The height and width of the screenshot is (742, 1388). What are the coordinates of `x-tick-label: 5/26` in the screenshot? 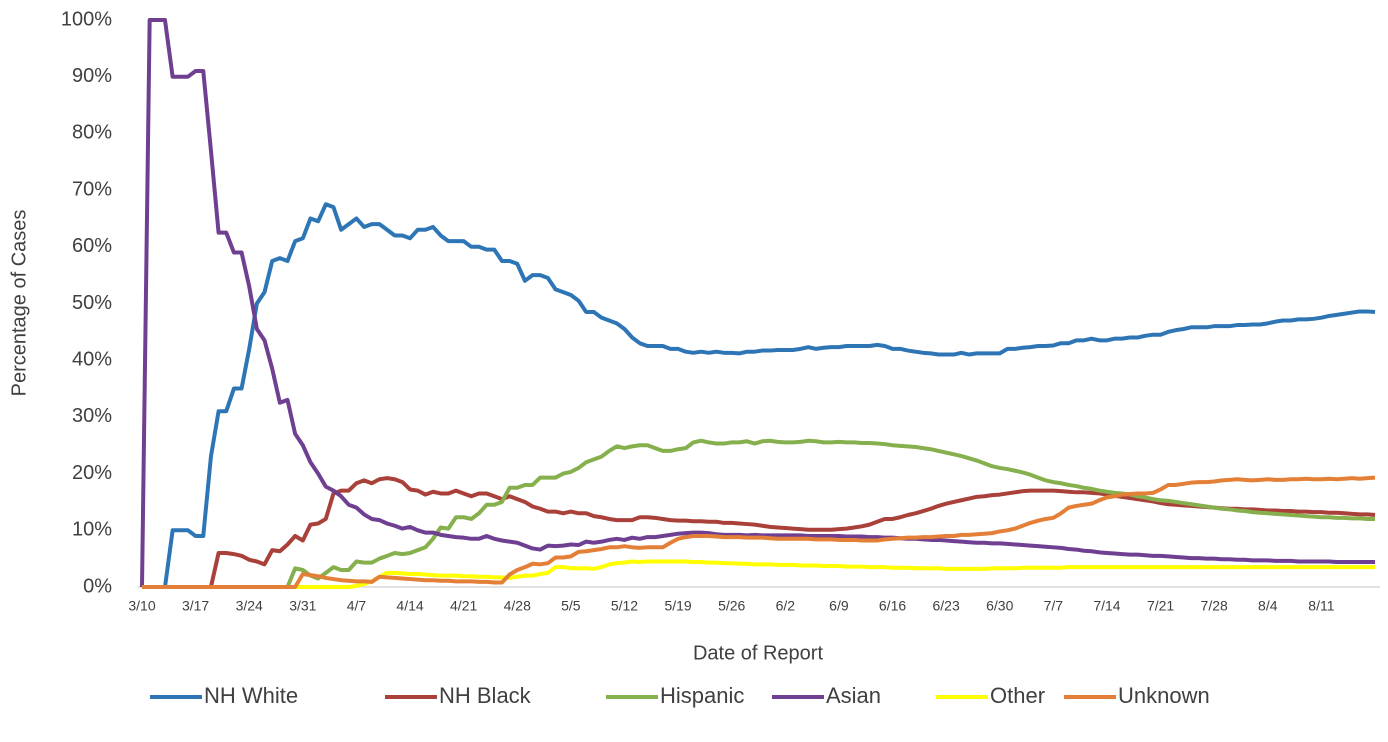 It's located at (731, 606).